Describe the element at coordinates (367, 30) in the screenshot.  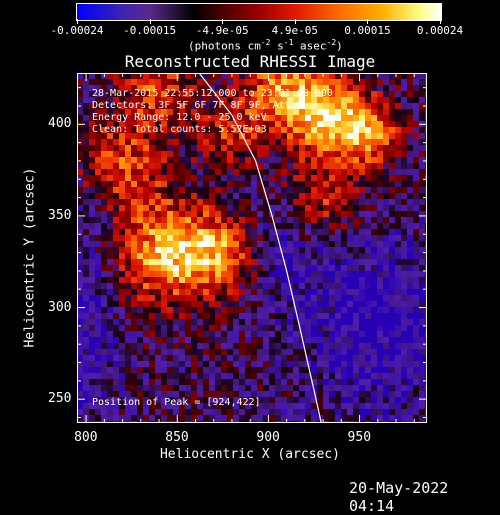
I see `colorbar-tick-label: 0.00015` at that location.